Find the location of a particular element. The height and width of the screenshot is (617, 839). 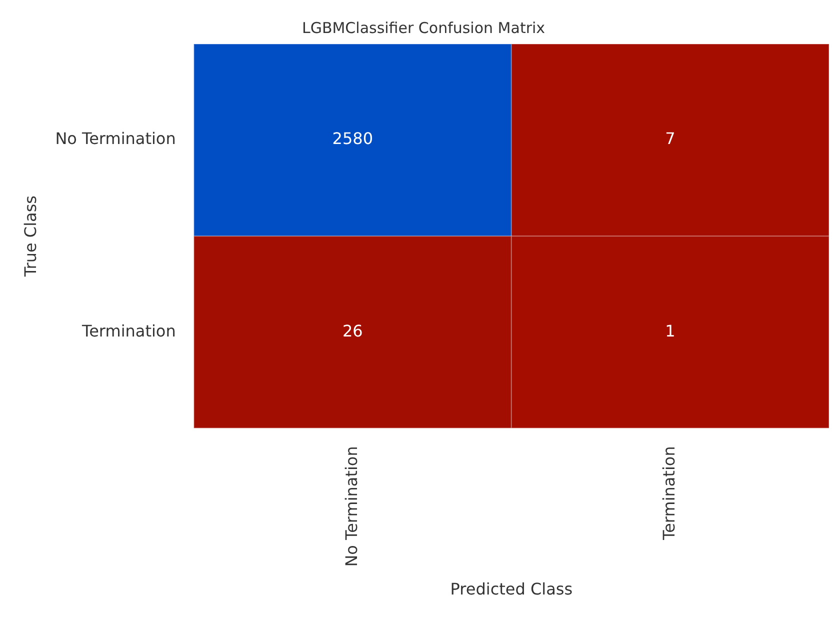

y-axis-title: True Class is located at coordinates (30, 236).